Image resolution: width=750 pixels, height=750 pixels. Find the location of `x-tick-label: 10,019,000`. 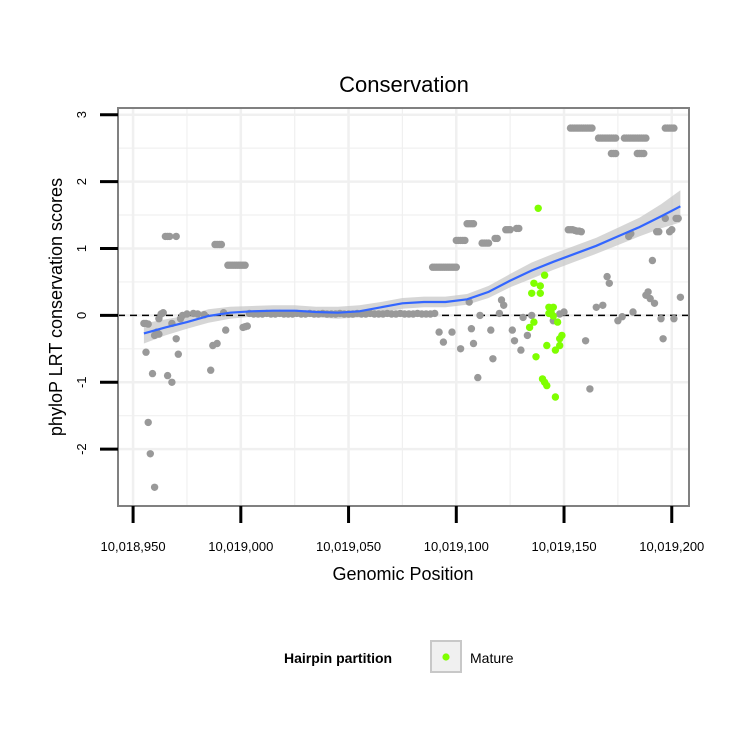

x-tick-label: 10,019,000 is located at coordinates (240, 546).